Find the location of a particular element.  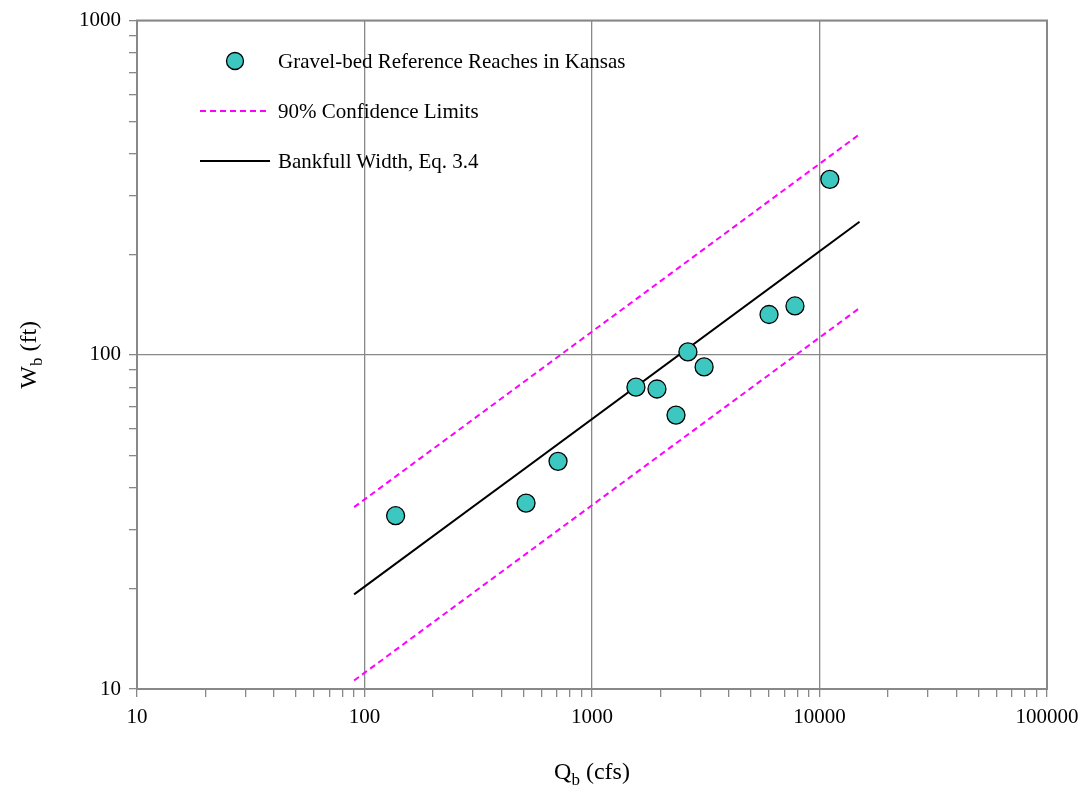

y-tick-label: 100 is located at coordinates (105, 353).